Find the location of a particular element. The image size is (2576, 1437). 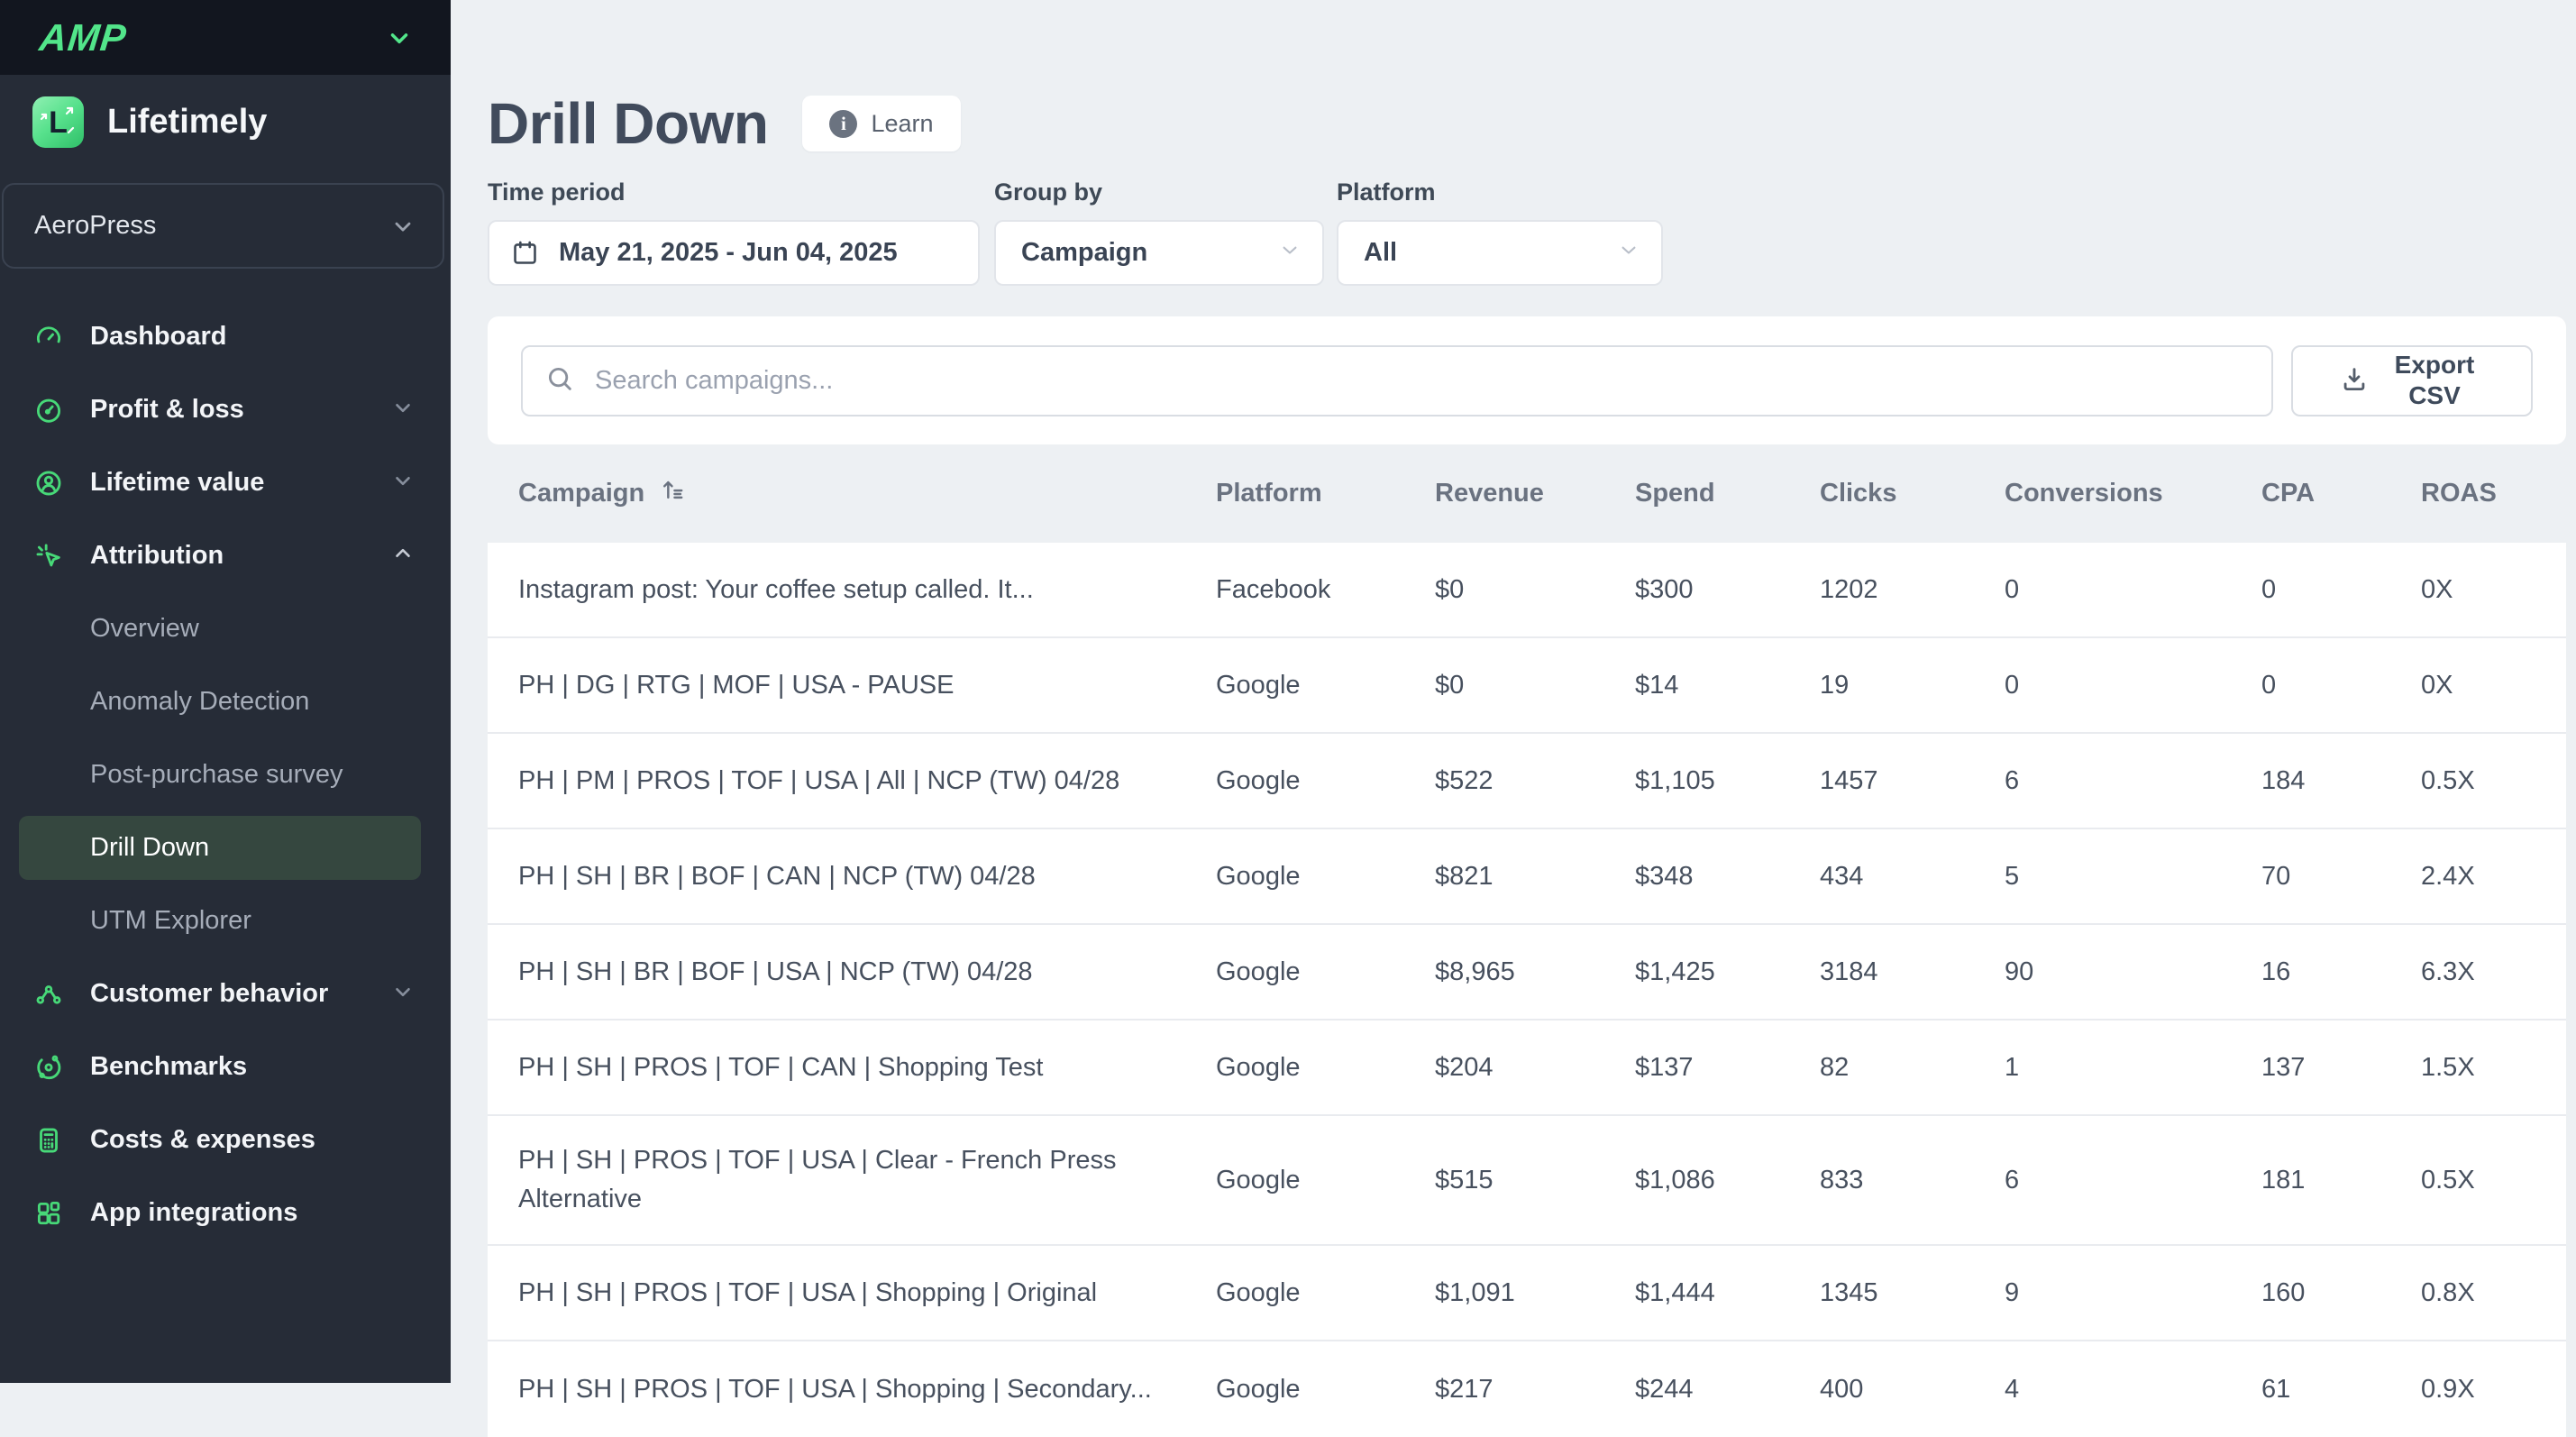

spend-cell: $1,444 is located at coordinates (1675, 1292).